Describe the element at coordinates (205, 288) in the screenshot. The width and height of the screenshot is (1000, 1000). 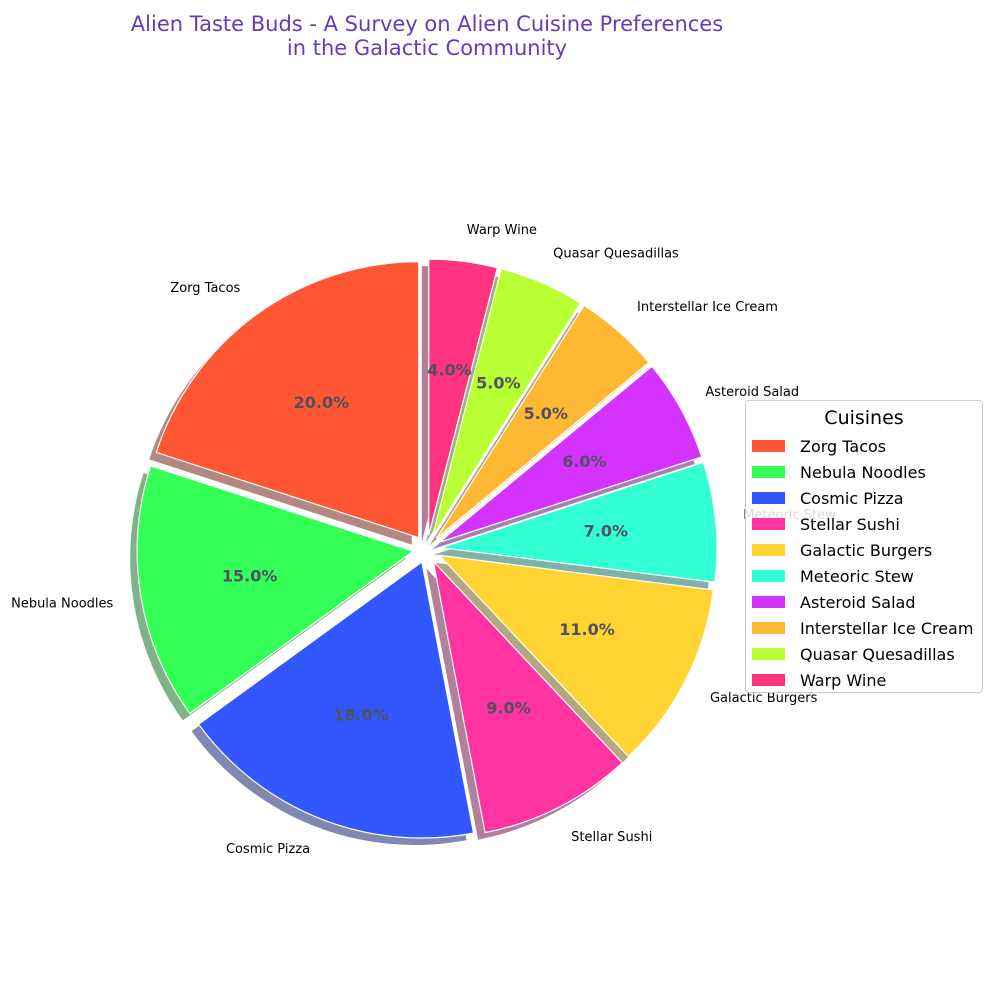
I see `category-label-zorg-tacos: Zorg Tacos` at that location.